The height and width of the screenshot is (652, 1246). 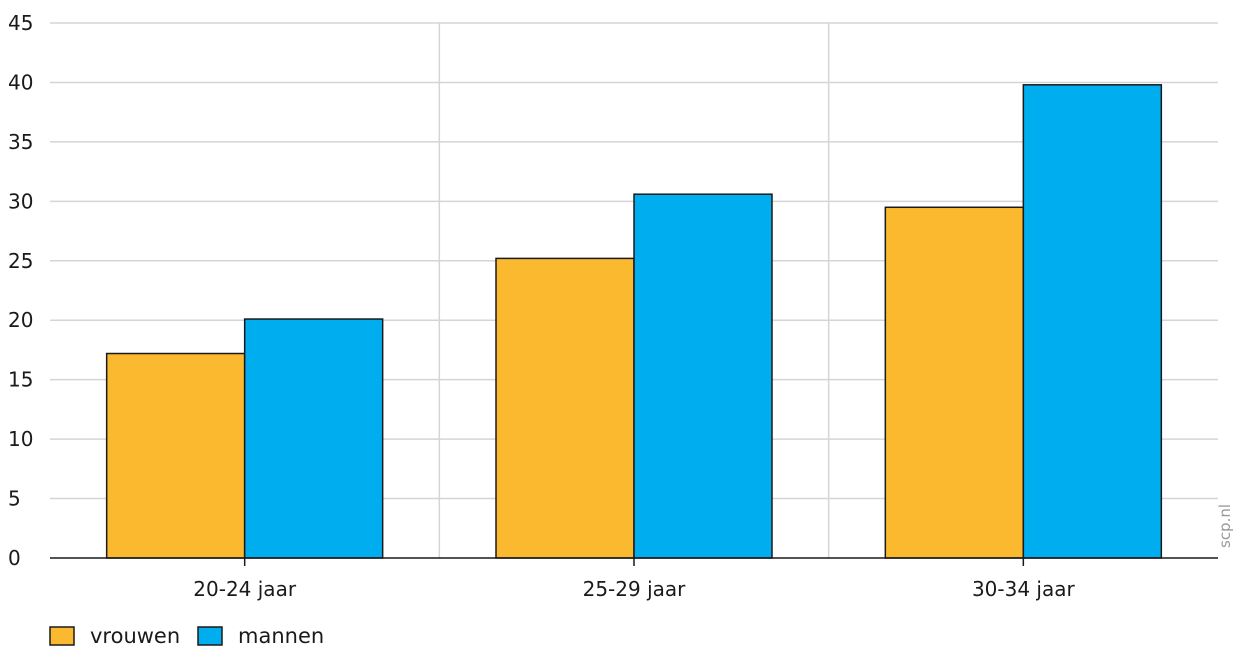 I want to click on legend-swatch-vrouwen, so click(x=62, y=636).